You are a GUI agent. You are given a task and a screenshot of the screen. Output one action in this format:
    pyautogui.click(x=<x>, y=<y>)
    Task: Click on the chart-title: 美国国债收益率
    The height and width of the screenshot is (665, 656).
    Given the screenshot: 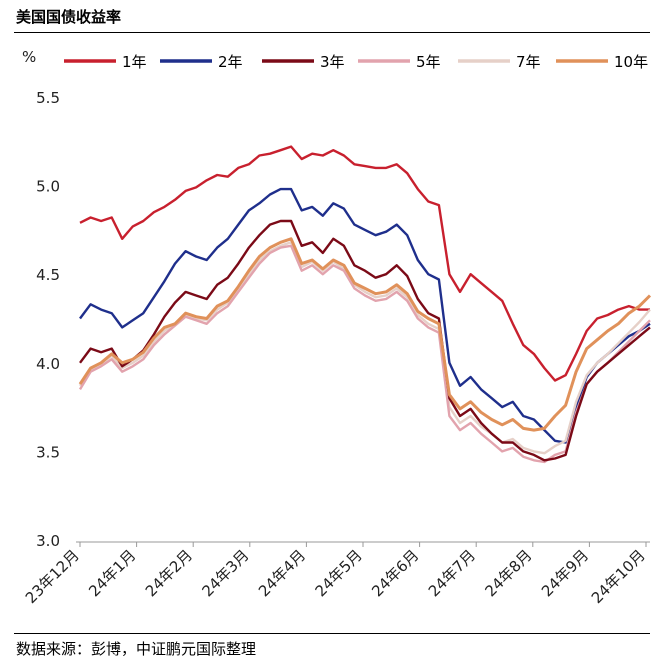 What is the action you would take?
    pyautogui.click(x=69, y=17)
    